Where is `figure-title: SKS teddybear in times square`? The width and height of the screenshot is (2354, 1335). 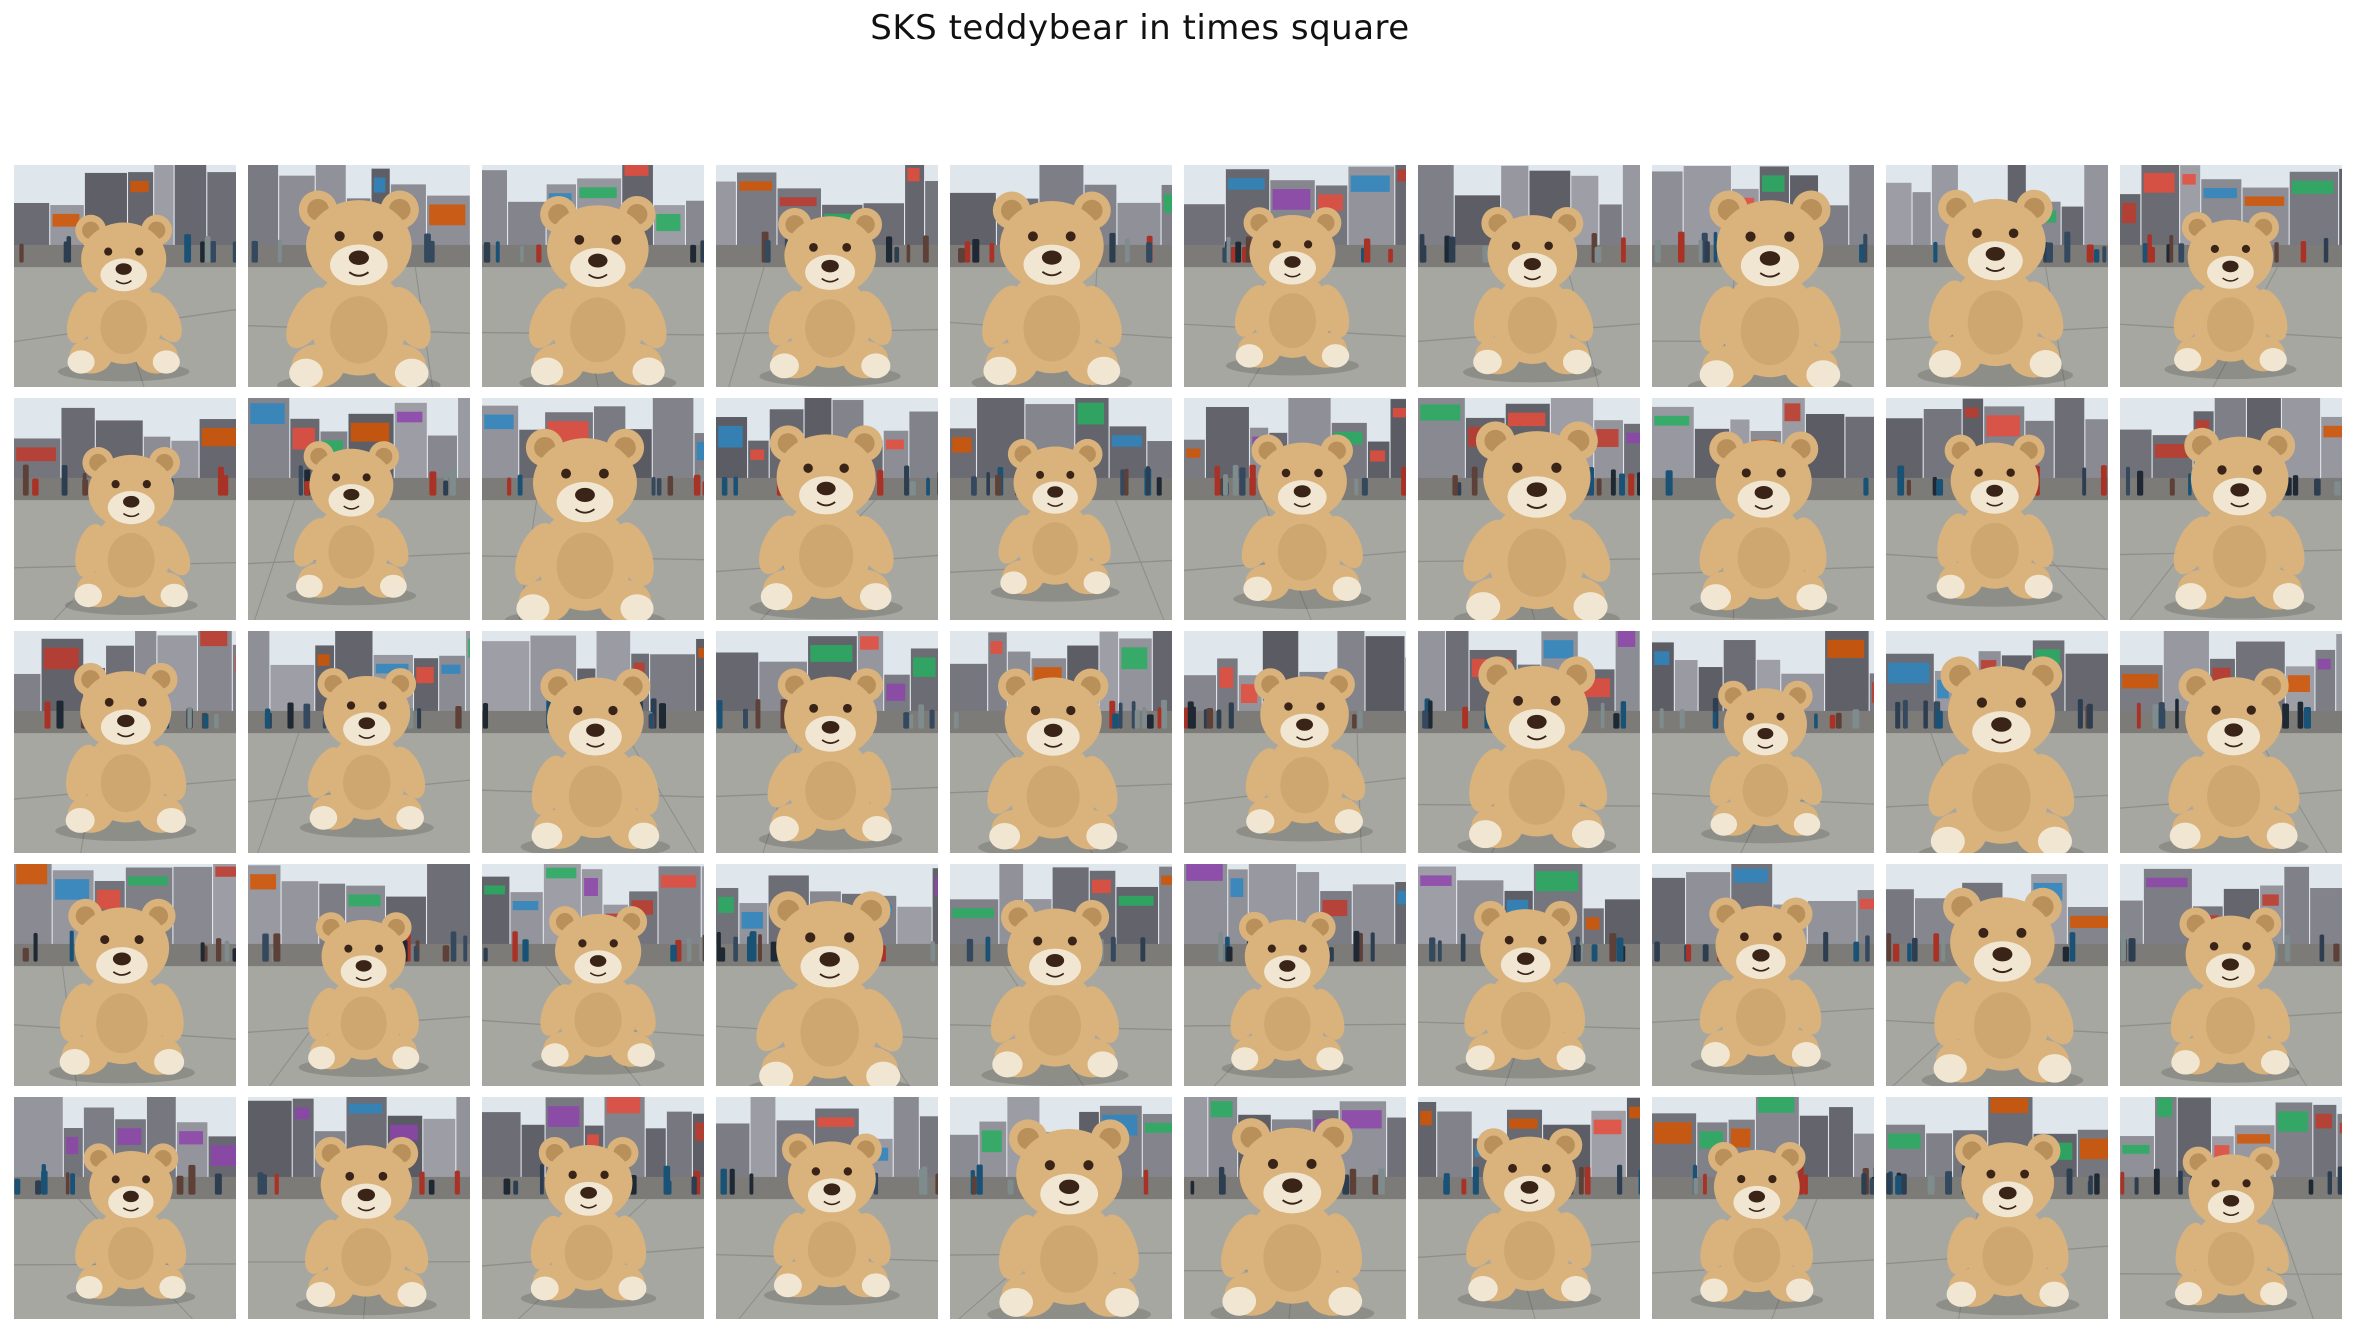 figure-title: SKS teddybear in times square is located at coordinates (1140, 28).